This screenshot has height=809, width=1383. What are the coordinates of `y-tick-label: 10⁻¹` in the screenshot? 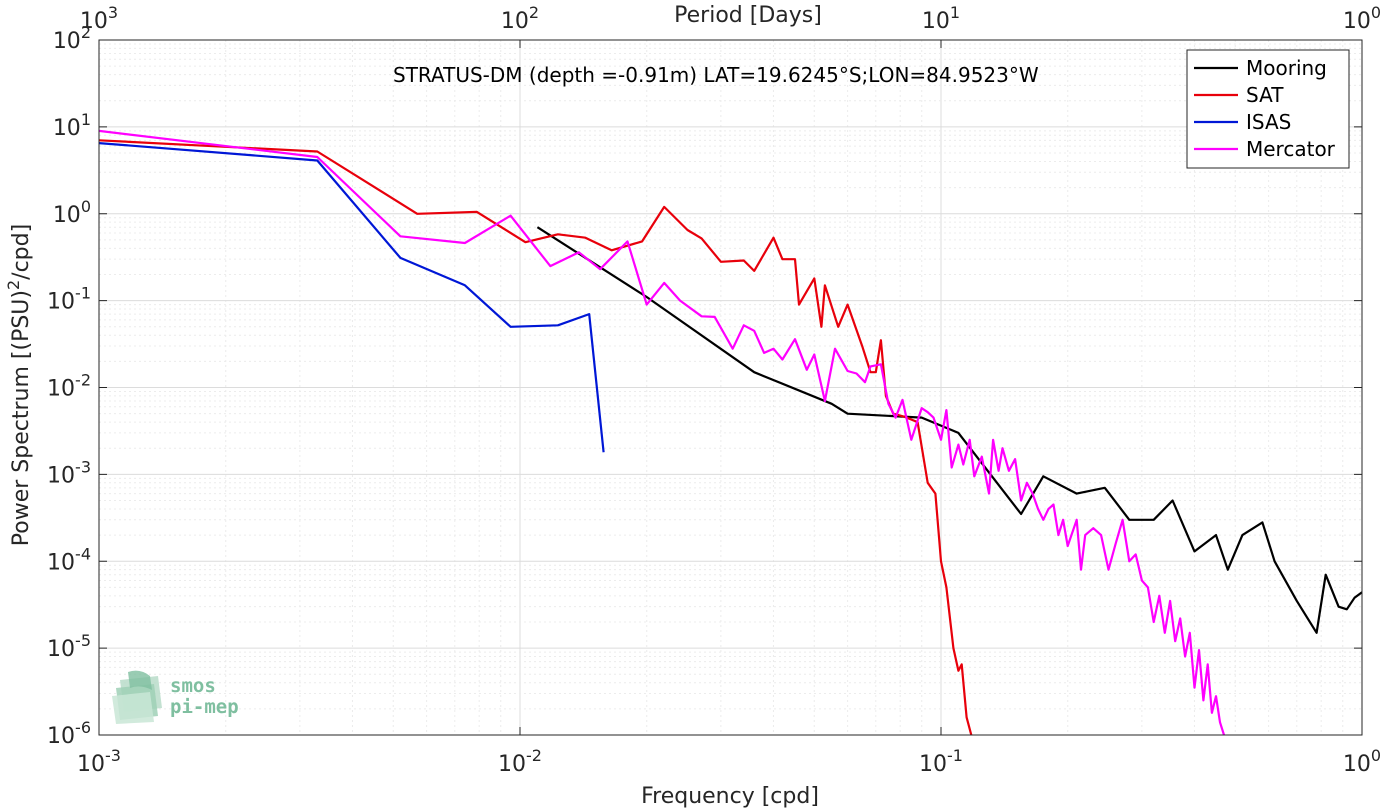 It's located at (69, 299).